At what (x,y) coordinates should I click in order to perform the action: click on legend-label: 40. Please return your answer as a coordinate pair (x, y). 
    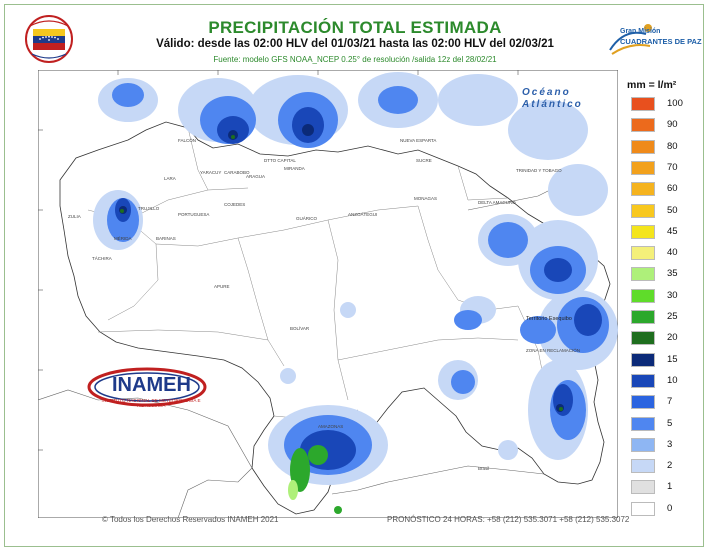
    Looking at the image, I should click on (672, 253).